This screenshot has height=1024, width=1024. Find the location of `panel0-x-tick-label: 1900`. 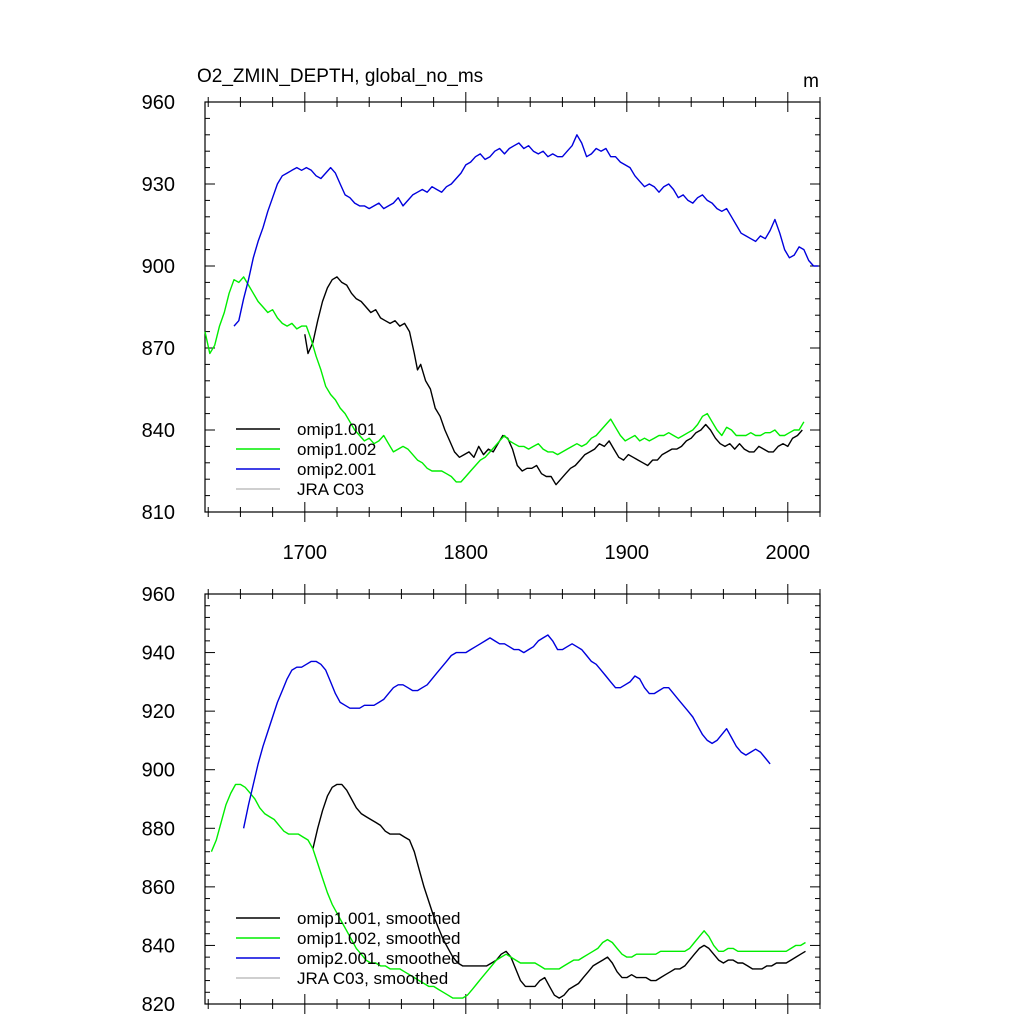

panel0-x-tick-label: 1900 is located at coordinates (627, 553).